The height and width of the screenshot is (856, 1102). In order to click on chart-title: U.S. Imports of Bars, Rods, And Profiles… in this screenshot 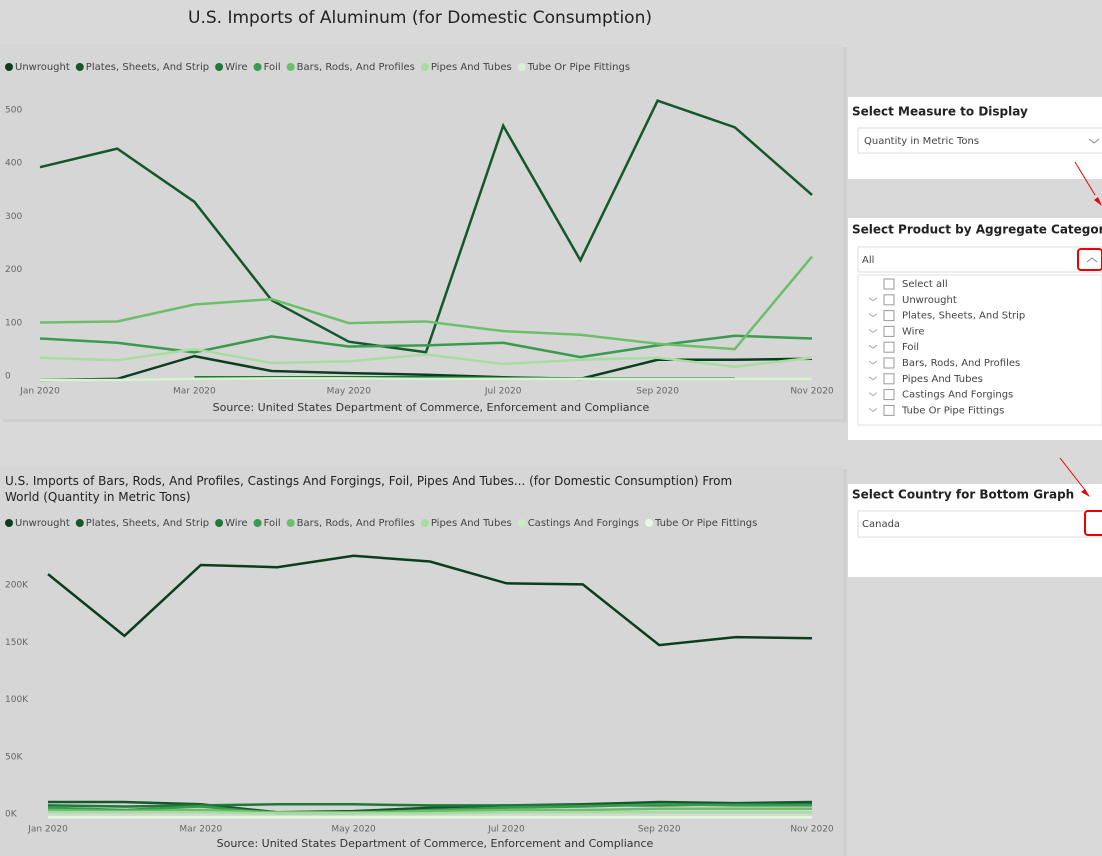, I will do `click(368, 489)`.